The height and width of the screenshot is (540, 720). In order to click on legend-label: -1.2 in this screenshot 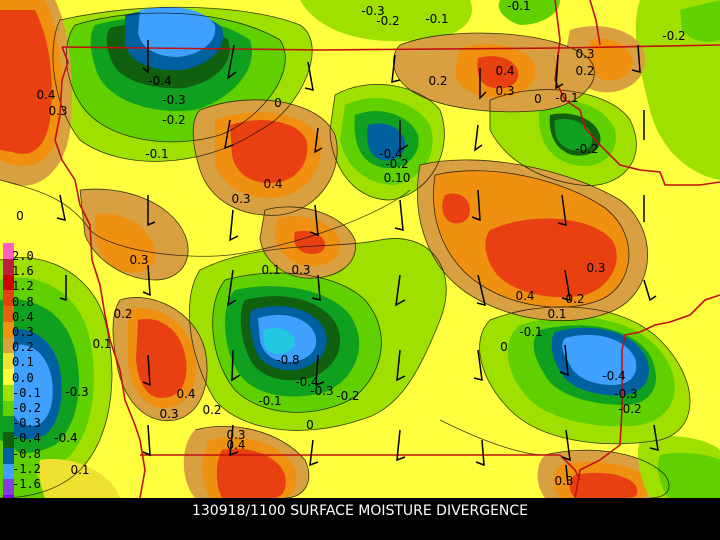, I will do `click(26, 468)`.